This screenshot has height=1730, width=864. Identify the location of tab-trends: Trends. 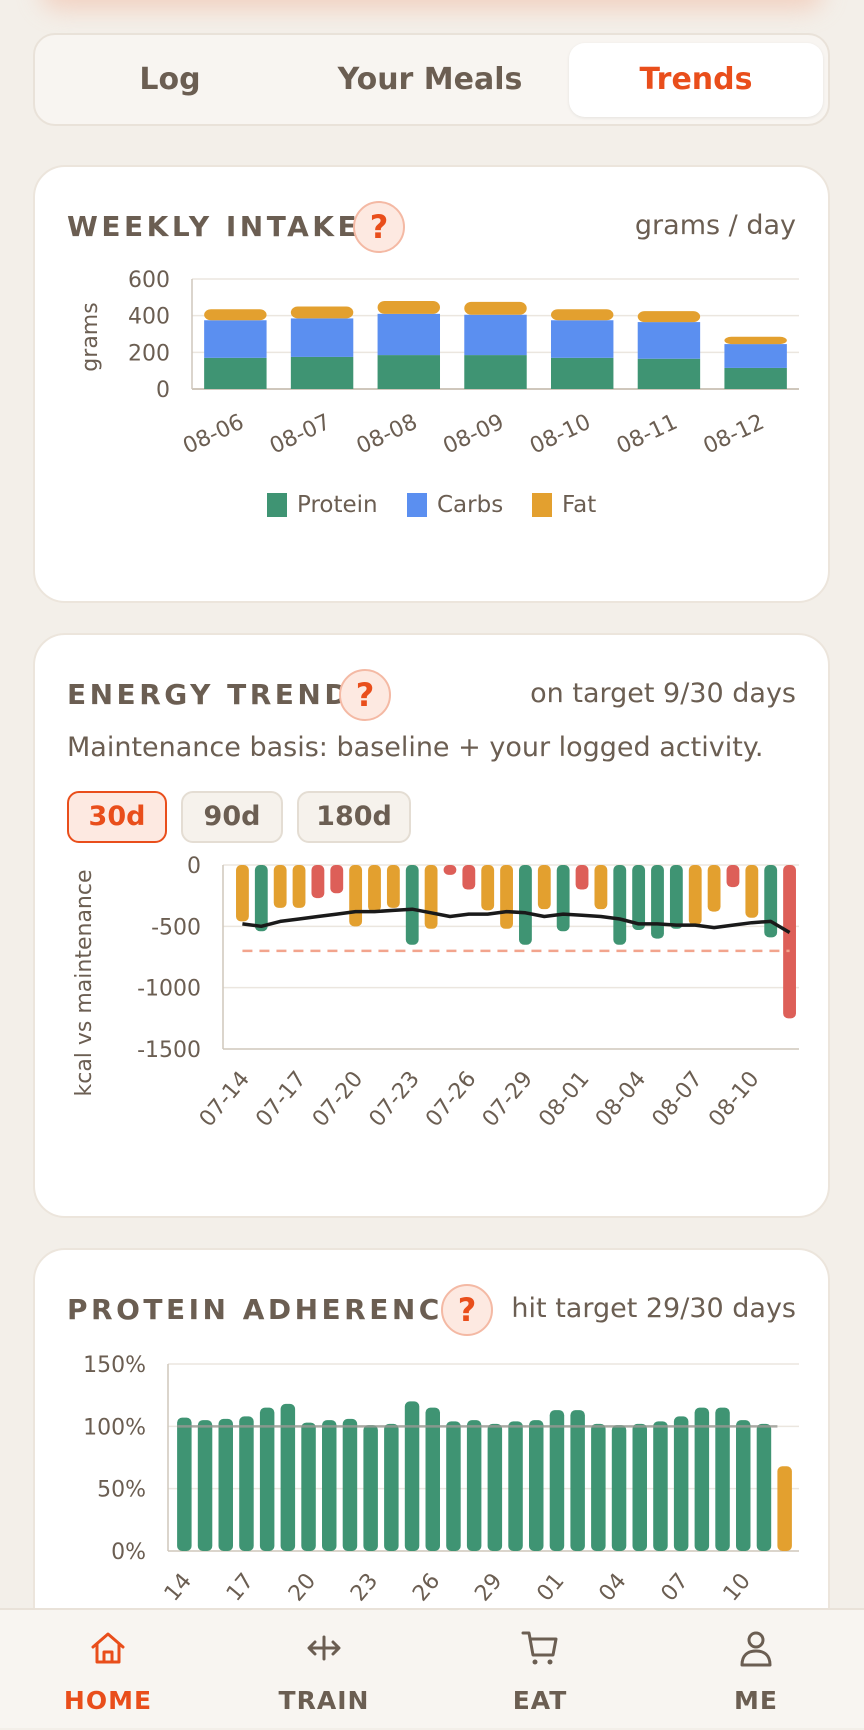
(696, 80).